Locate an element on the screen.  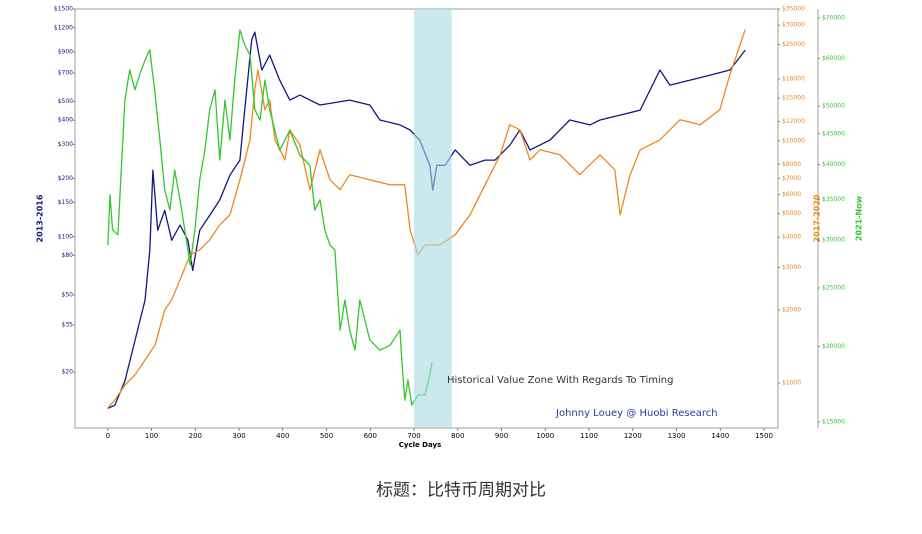
y-tick-label: $4000 is located at coordinates (791, 237).